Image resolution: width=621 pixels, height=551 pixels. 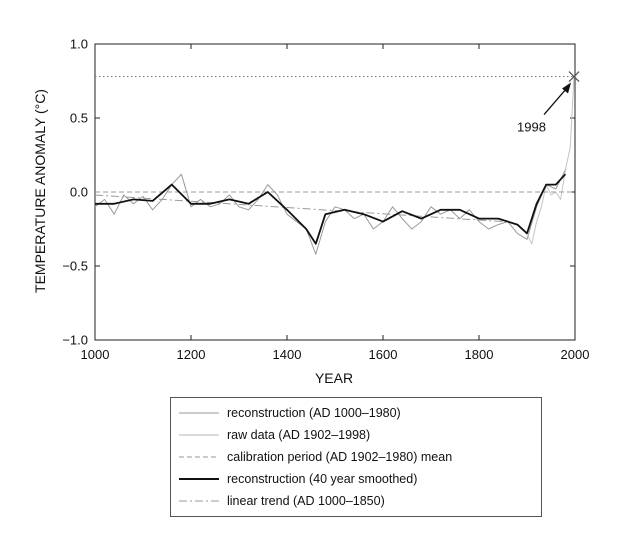 I want to click on y-tick-label: −1.0, so click(x=75, y=340).